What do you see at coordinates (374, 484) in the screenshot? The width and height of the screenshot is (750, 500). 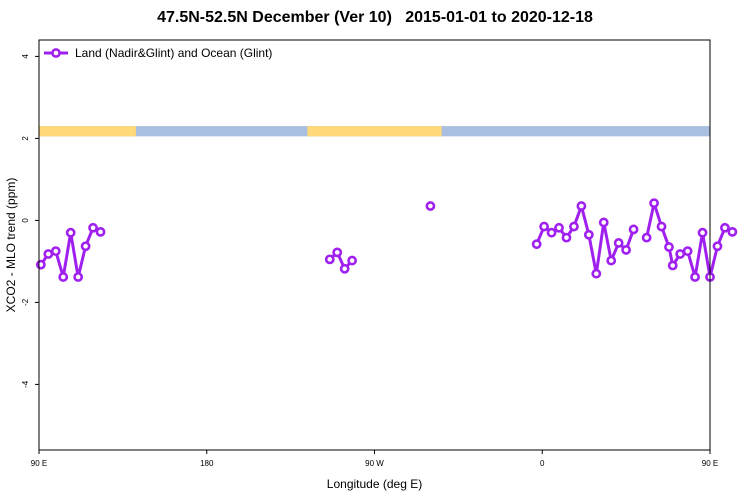 I see `x-axis-title: Longitude (deg E)` at bounding box center [374, 484].